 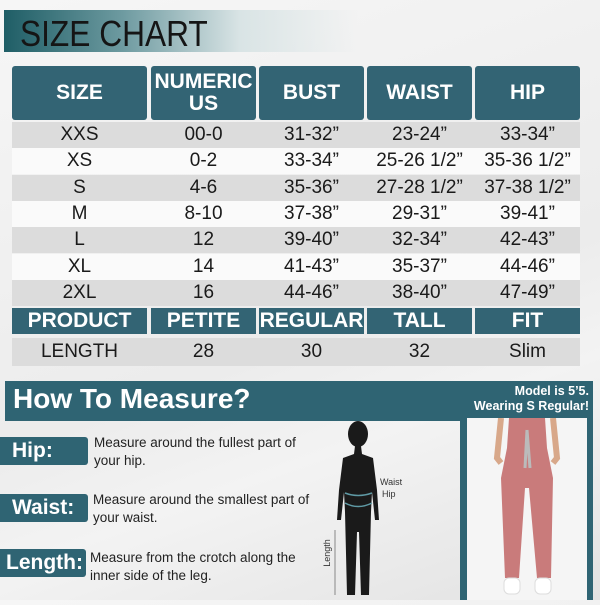 What do you see at coordinates (311, 240) in the screenshot?
I see `cell-bust: 39-40”` at bounding box center [311, 240].